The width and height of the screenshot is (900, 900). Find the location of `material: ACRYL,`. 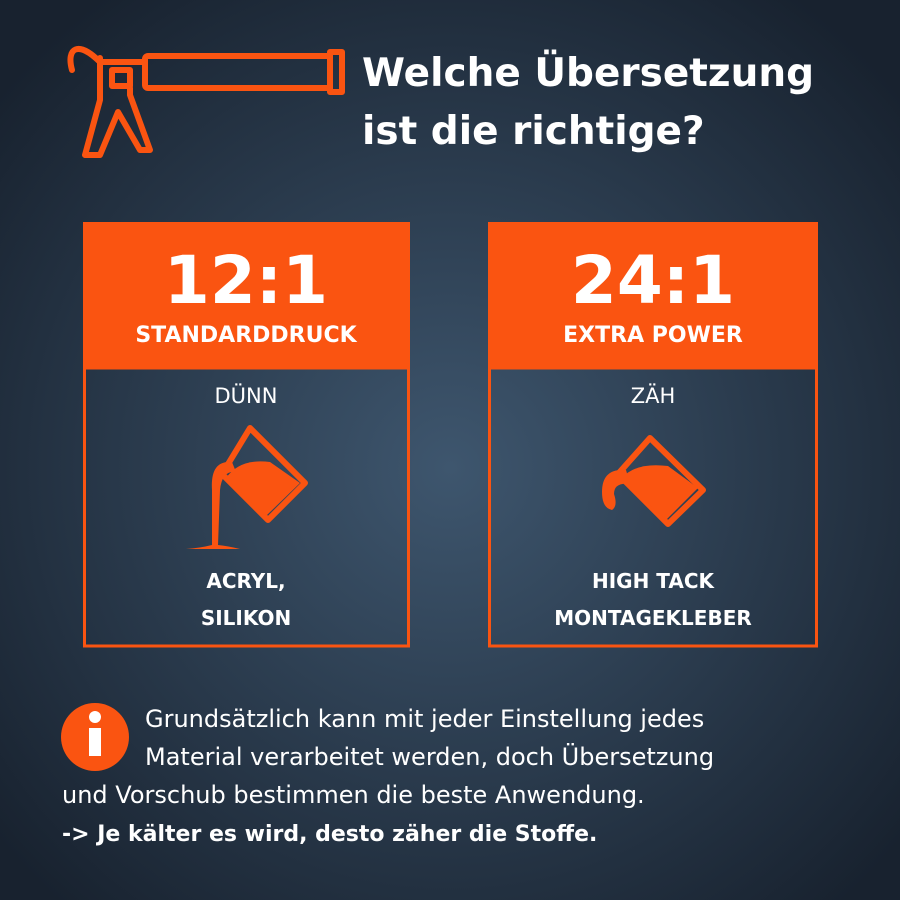

material: ACRYL, is located at coordinates (245, 581).